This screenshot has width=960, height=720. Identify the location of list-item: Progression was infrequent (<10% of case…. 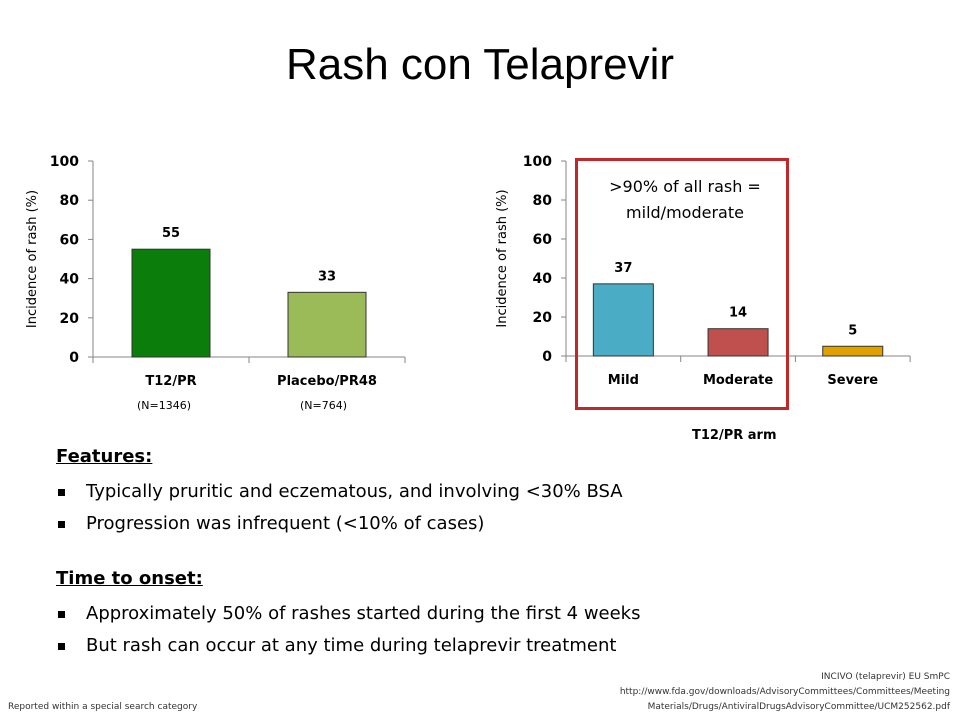
(339, 524).